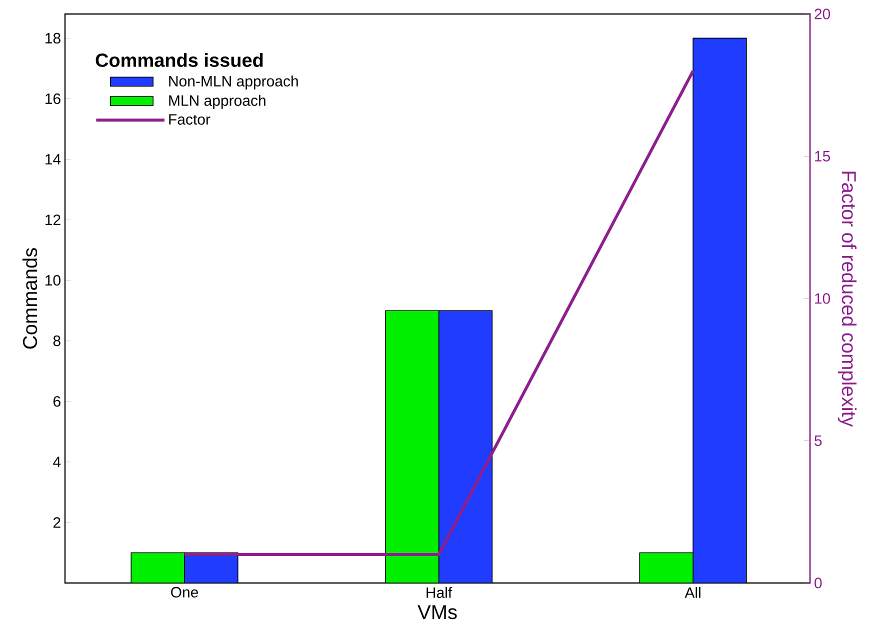 This screenshot has height=641, width=883. Describe the element at coordinates (217, 101) in the screenshot. I see `legend-label: MLN approach` at that location.